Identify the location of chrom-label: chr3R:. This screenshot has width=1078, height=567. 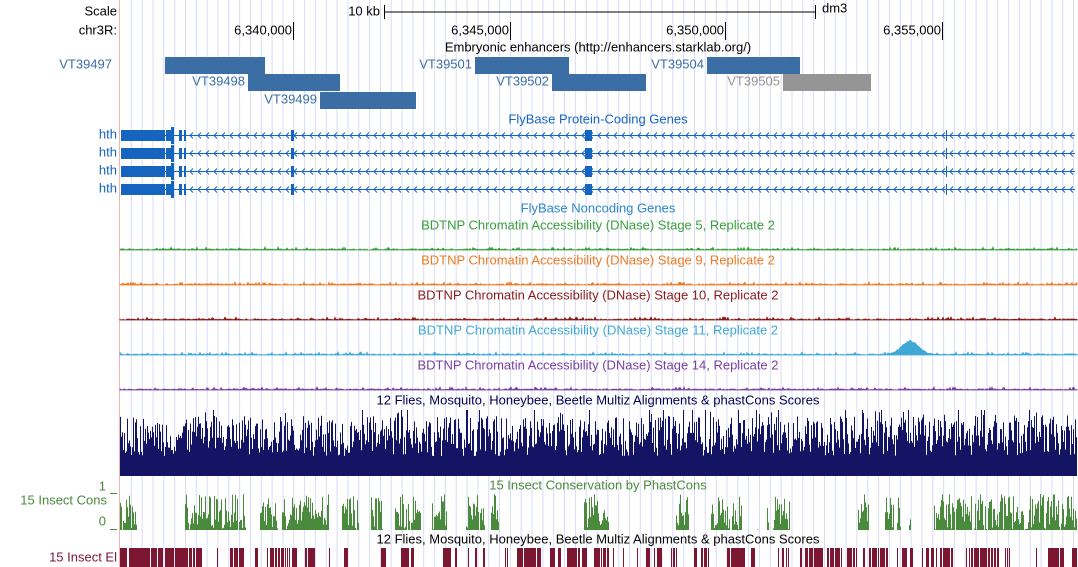
(98, 29).